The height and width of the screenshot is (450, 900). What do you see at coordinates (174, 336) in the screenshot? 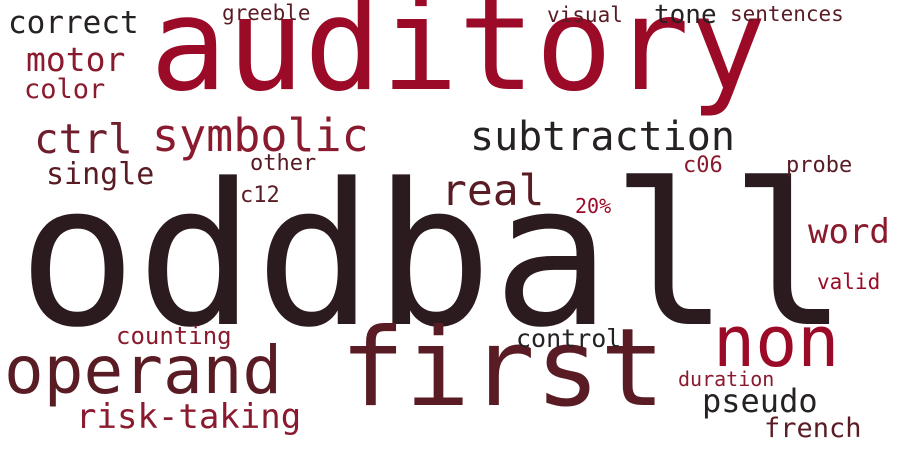
I see `word-counting: counting` at bounding box center [174, 336].